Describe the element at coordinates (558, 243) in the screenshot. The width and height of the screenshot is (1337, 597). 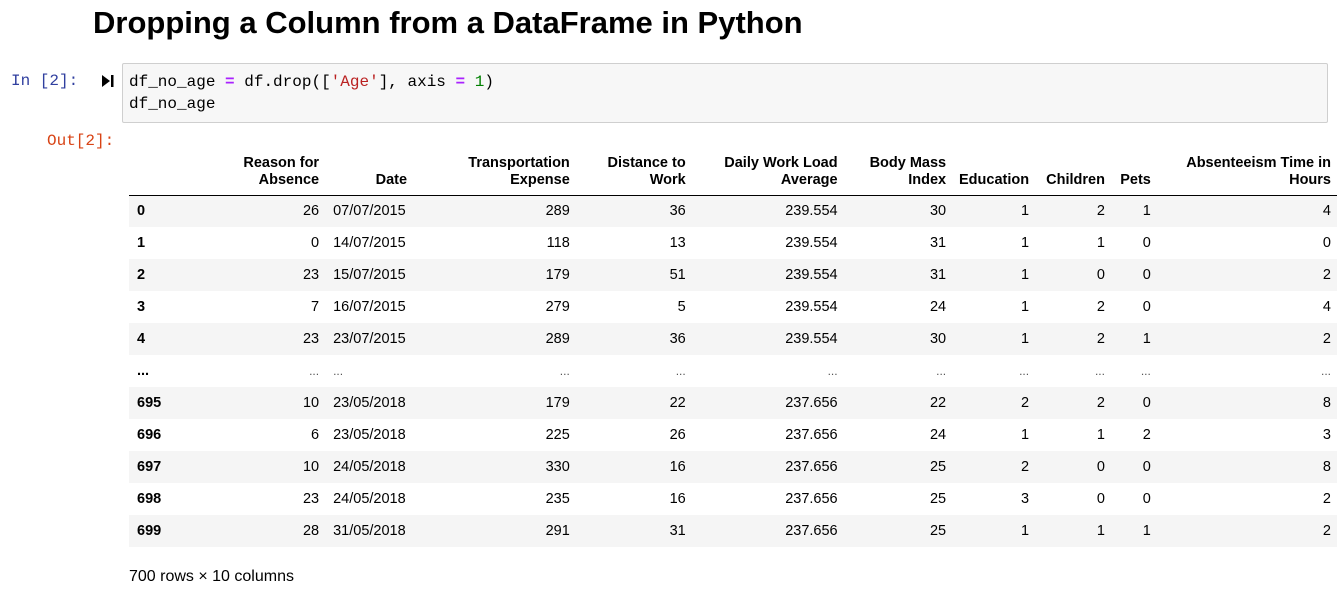
I see `table-cell: 118` at that location.